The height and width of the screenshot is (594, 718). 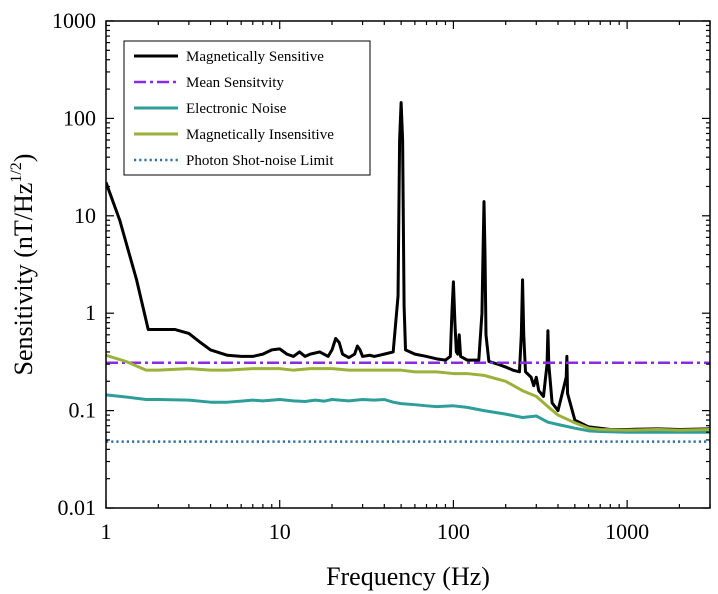 What do you see at coordinates (236, 109) in the screenshot?
I see `legend-label-electronic-noise: Electronic Noise` at bounding box center [236, 109].